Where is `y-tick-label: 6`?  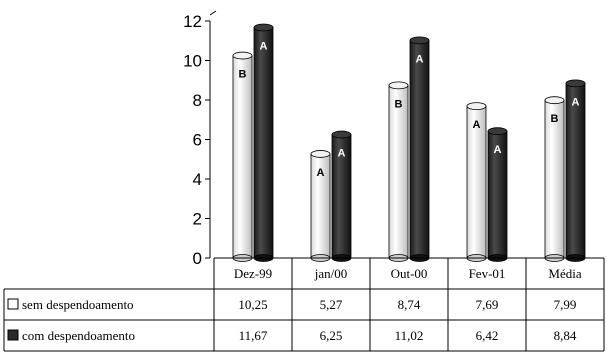 y-tick-label: 6 is located at coordinates (197, 140).